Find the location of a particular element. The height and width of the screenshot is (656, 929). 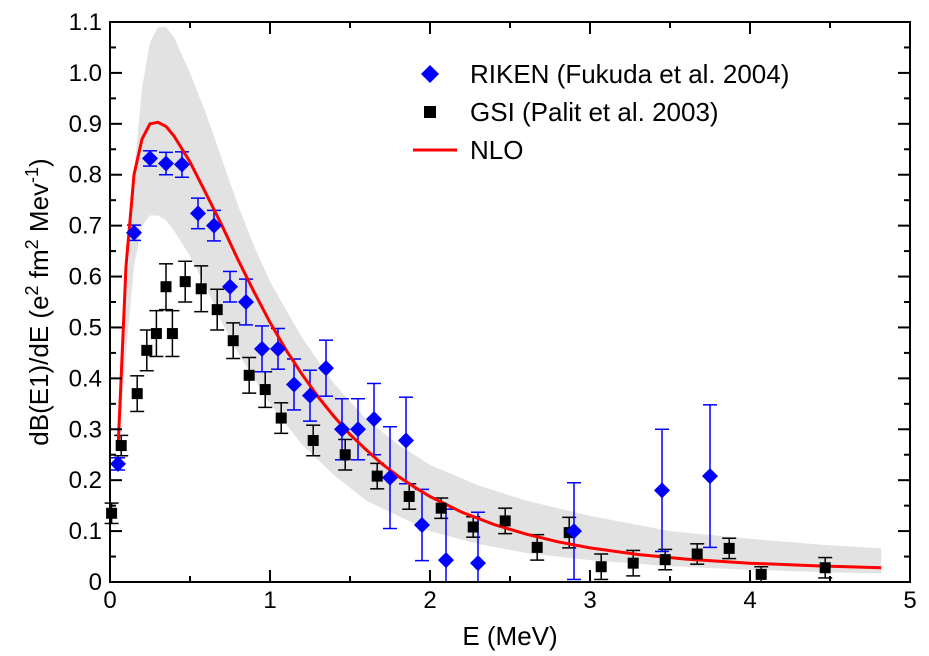

legend-label-gsi: GSI (Palit et al. 2003) is located at coordinates (594, 112).